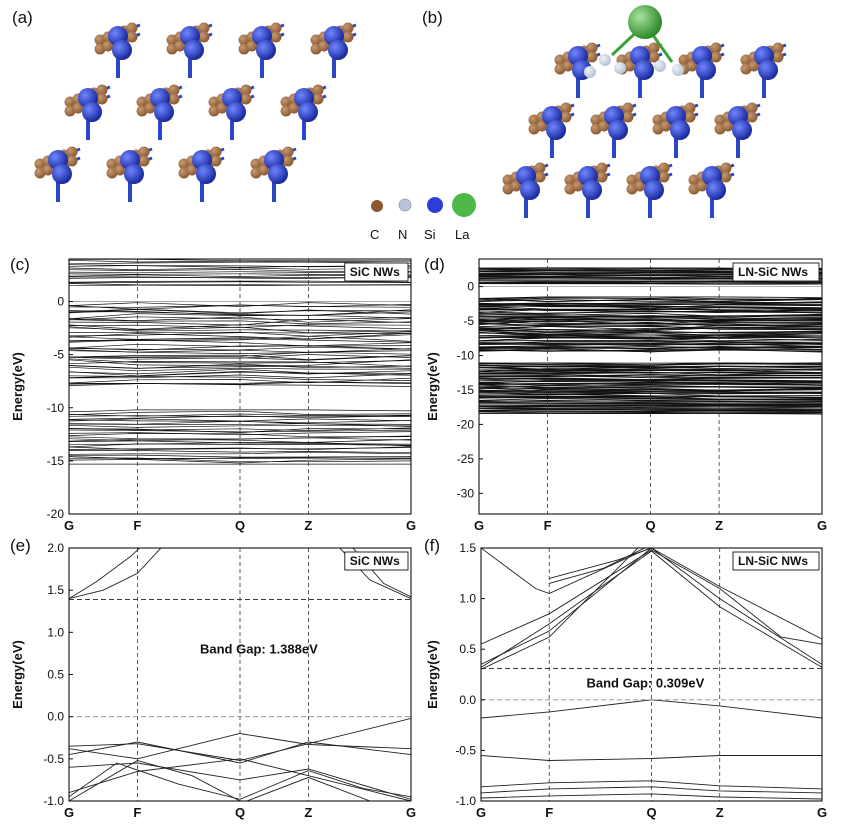 Image resolution: width=854 pixels, height=825 pixels. Describe the element at coordinates (462, 234) in the screenshot. I see `atom-la-label: La` at that location.